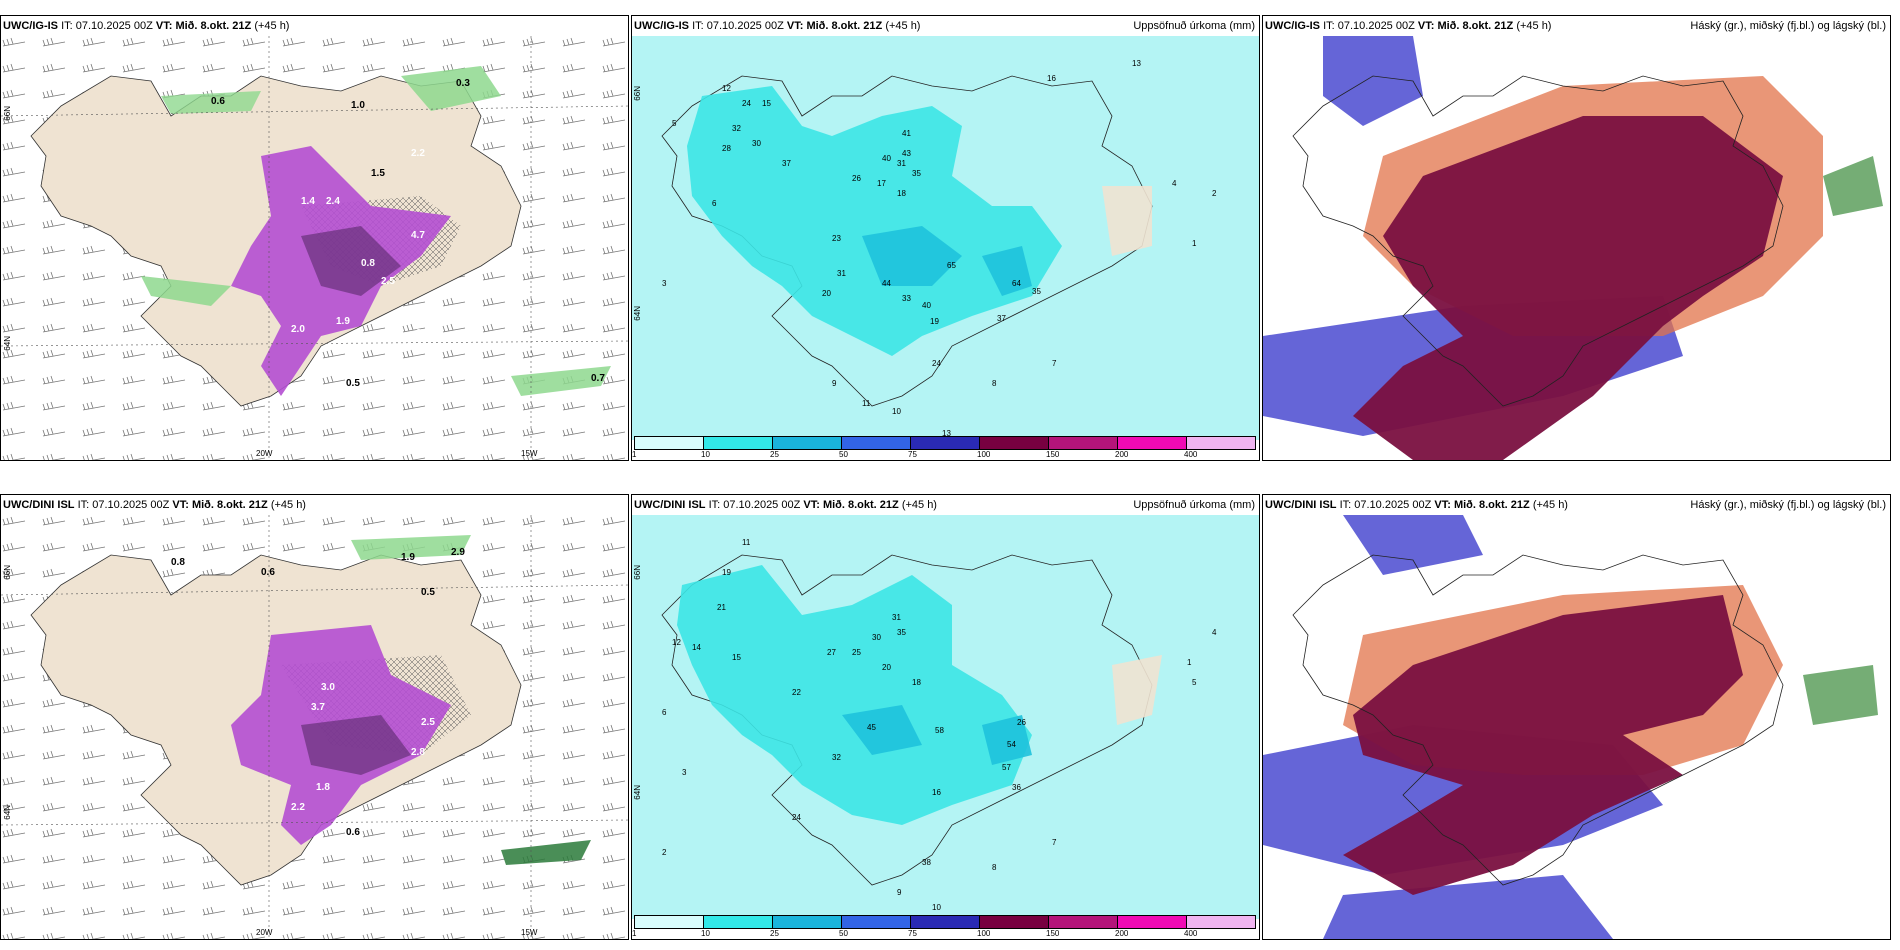 The image size is (1900, 950). What do you see at coordinates (881, 183) in the screenshot?
I see `svg-text: 17` at bounding box center [881, 183].